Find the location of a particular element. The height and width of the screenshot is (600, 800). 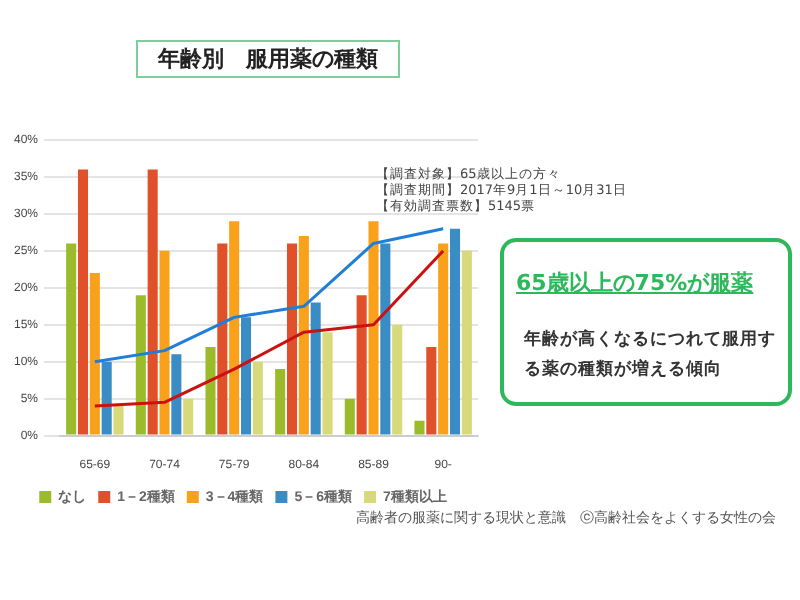

text: 65歳以上の75%が服薬 is located at coordinates (635, 283).